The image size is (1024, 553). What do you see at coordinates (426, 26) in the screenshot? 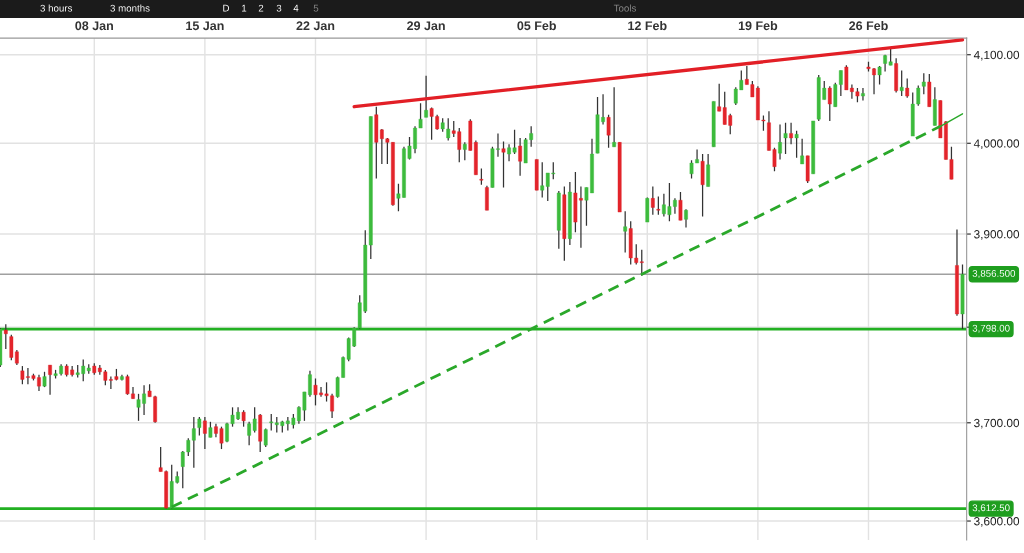
I see `x-tick-label: 29 Jan` at bounding box center [426, 26].